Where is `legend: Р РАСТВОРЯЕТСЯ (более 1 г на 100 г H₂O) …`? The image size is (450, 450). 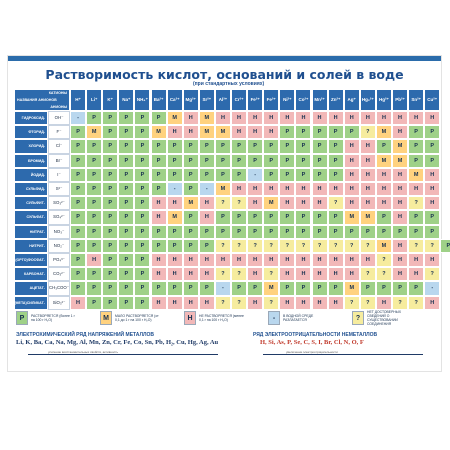 legend: Р РАСТВОРЯЕТСЯ (более 1 г на 100 г H₂O) … is located at coordinates (226, 318).